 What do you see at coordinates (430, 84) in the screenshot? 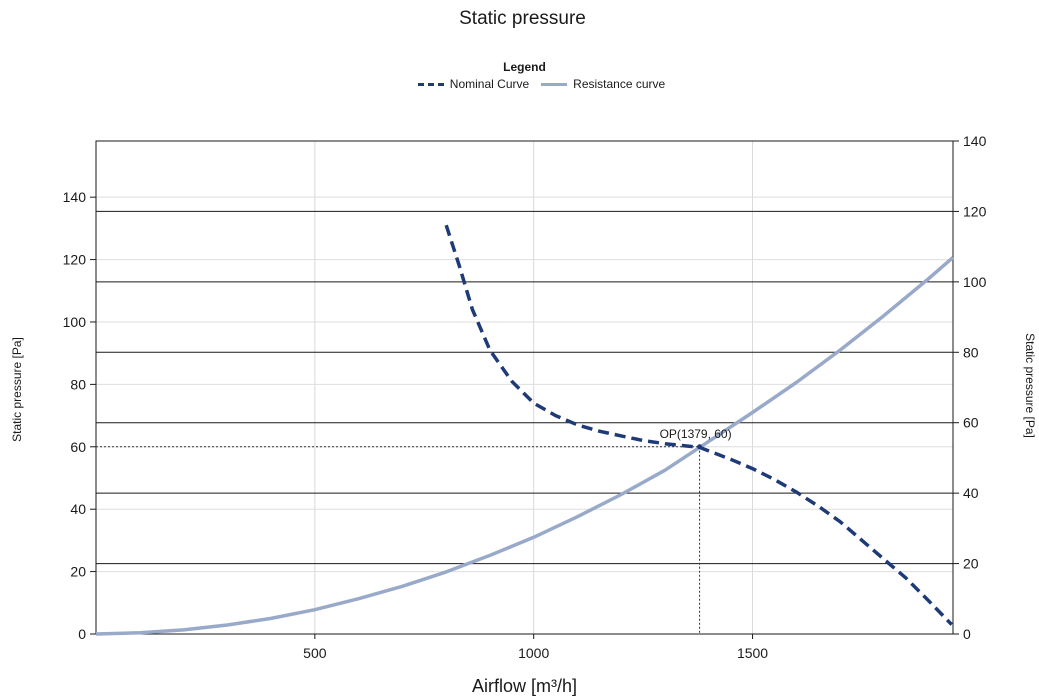
I see `nominal-curve-swatch` at bounding box center [430, 84].